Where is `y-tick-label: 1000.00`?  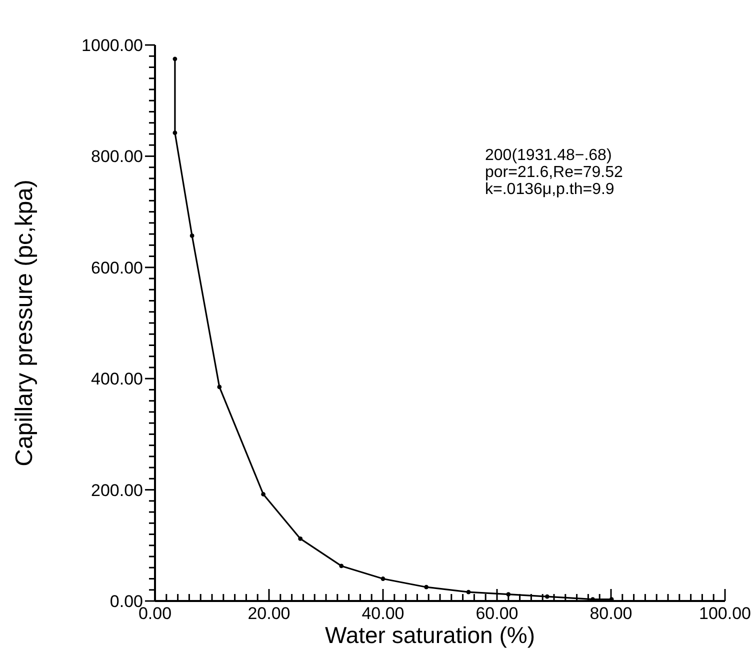 y-tick-label: 1000.00 is located at coordinates (112, 45).